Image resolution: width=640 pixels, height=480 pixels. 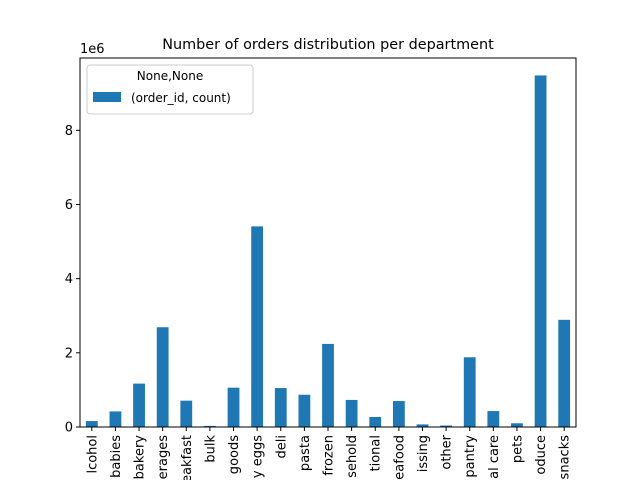 I want to click on x-tick-label: babies, so click(x=116, y=456).